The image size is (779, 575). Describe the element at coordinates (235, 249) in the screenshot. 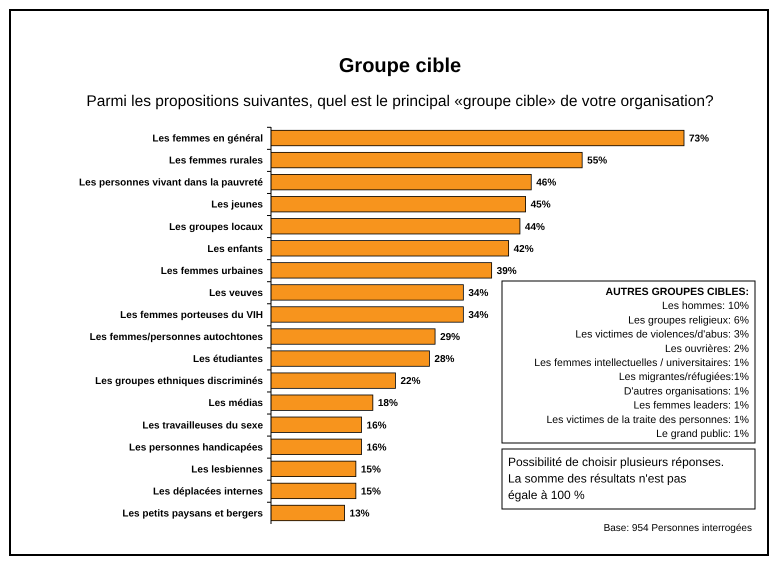

I see `y-tick-label: Les enfants` at that location.